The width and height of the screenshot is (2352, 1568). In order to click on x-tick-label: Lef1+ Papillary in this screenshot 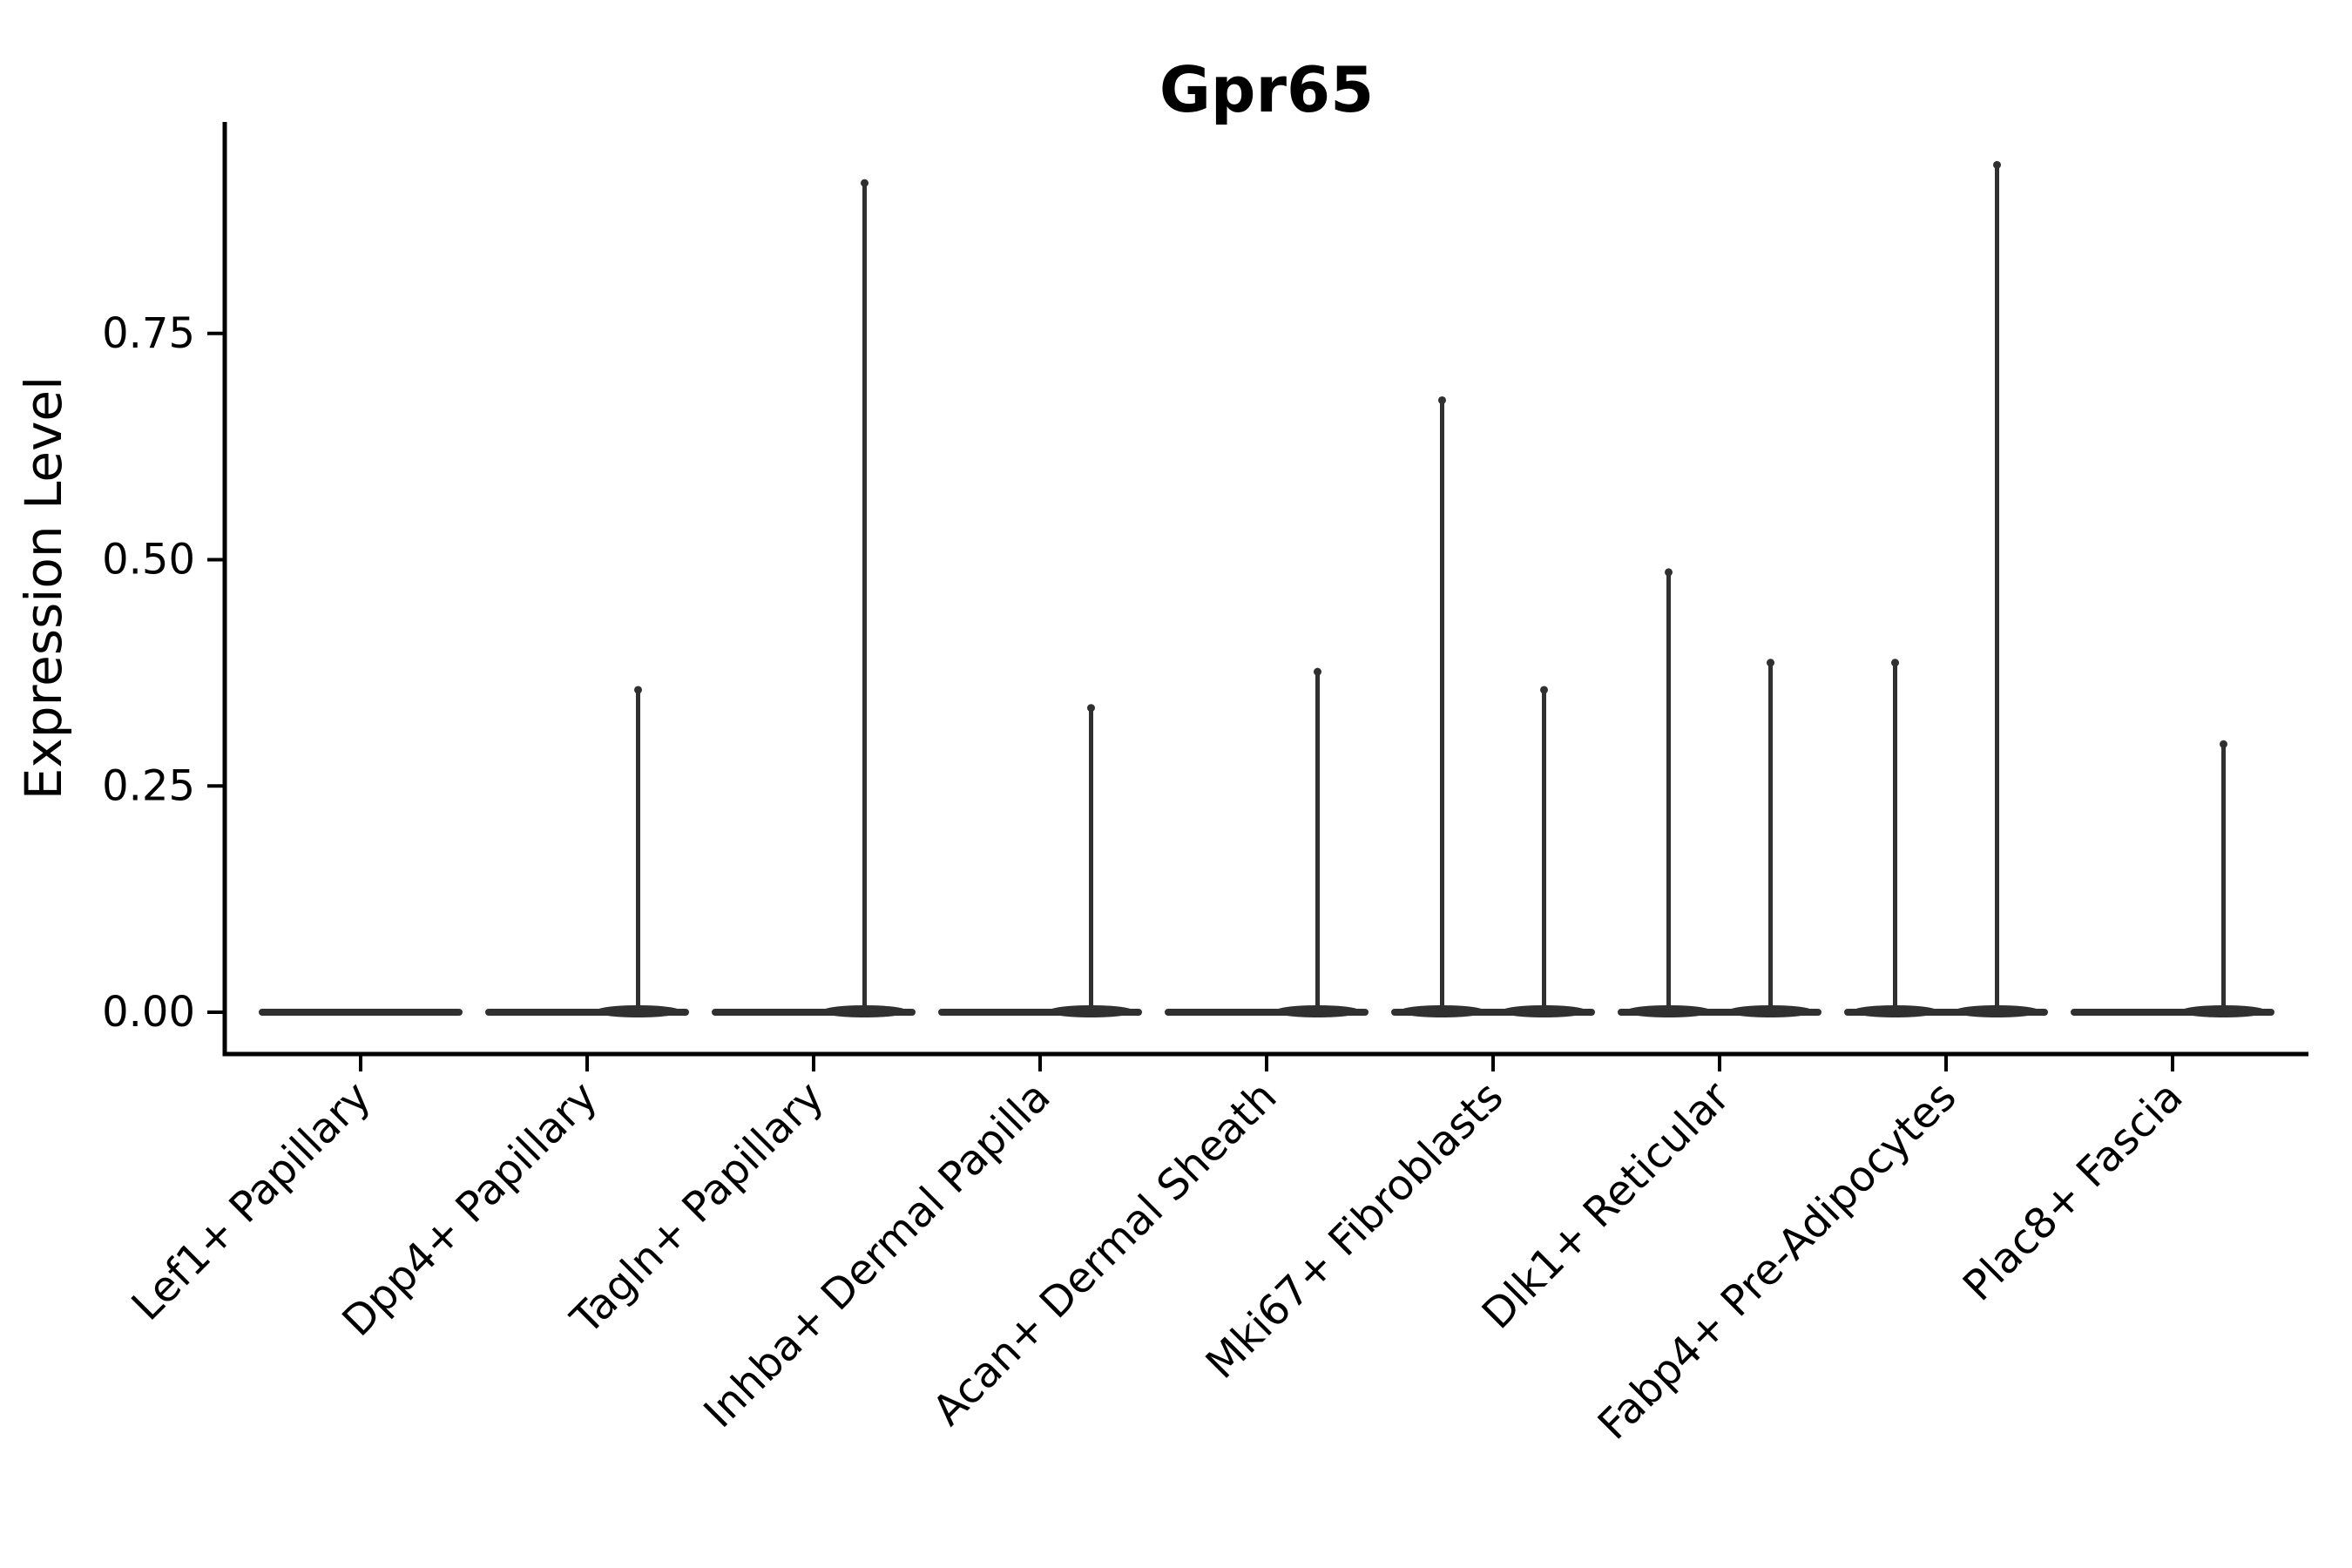, I will do `click(252, 1201)`.